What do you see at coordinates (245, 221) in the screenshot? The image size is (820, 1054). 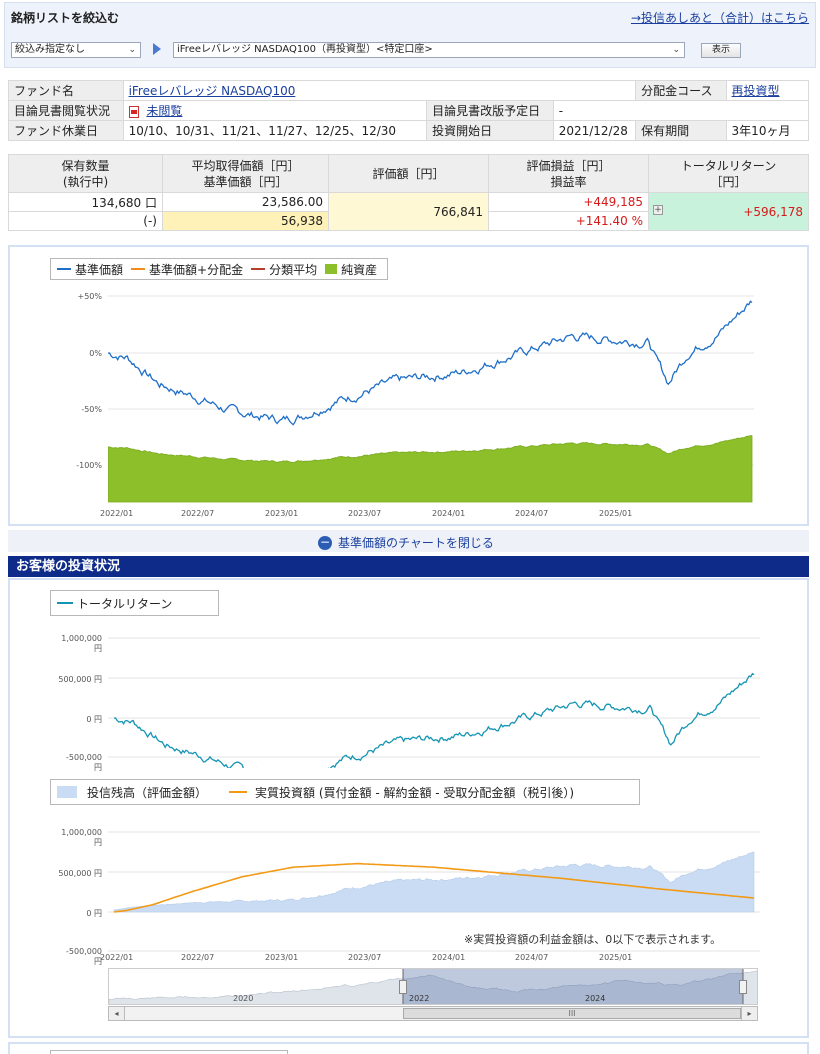 I see `nav-value: 56,938` at bounding box center [245, 221].